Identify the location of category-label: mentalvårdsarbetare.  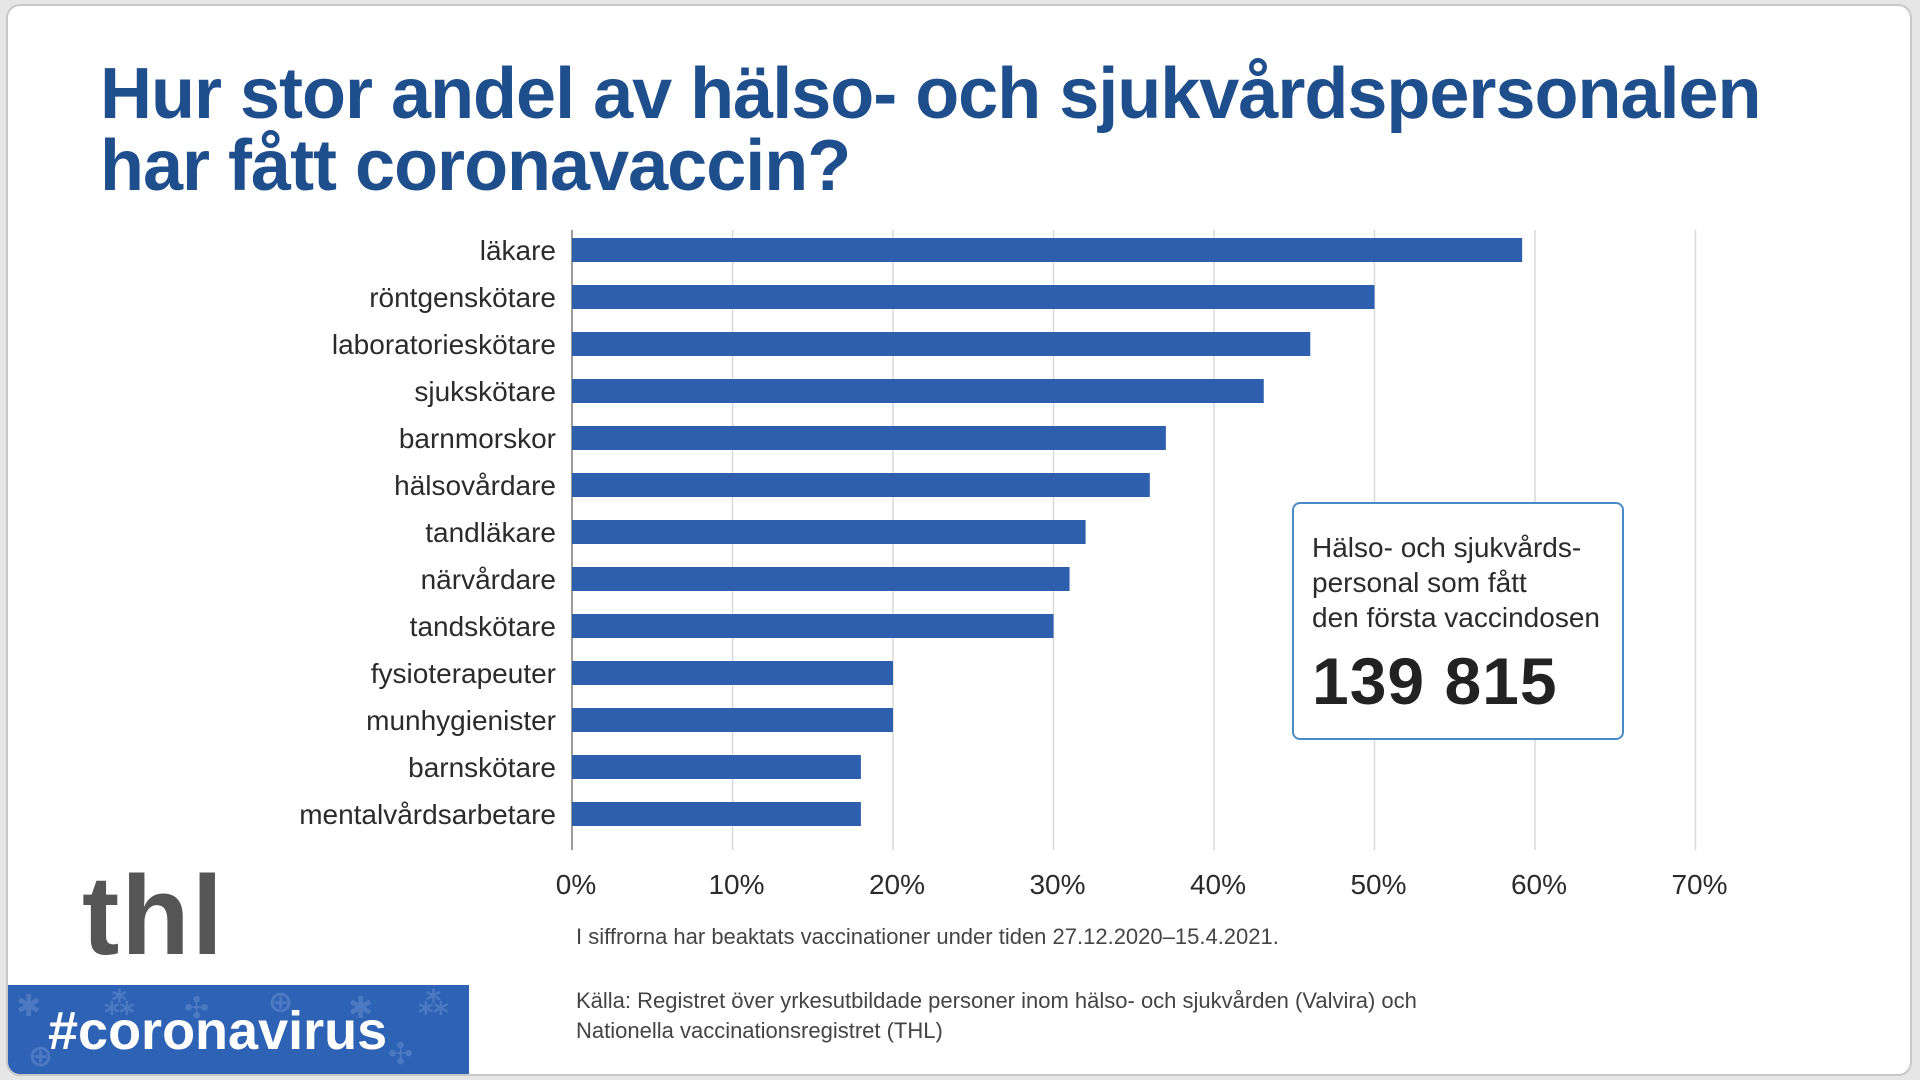
(427, 814).